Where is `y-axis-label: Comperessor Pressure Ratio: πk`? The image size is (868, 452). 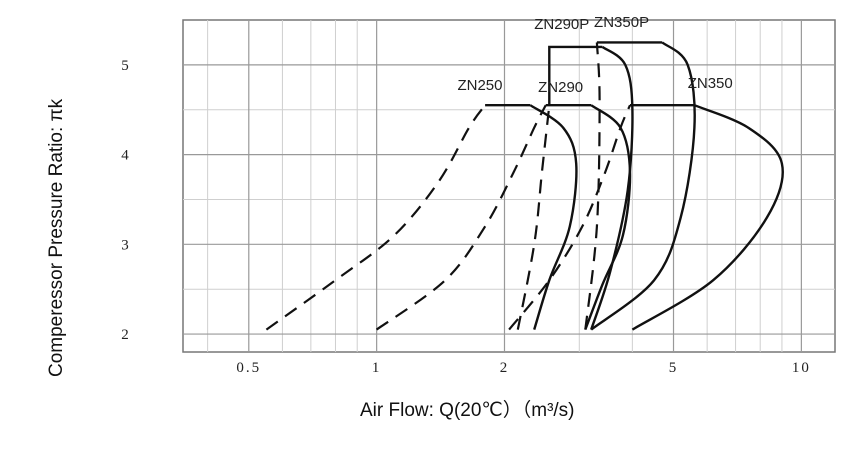 y-axis-label: Comperessor Pressure Ratio: πk is located at coordinates (56, 237).